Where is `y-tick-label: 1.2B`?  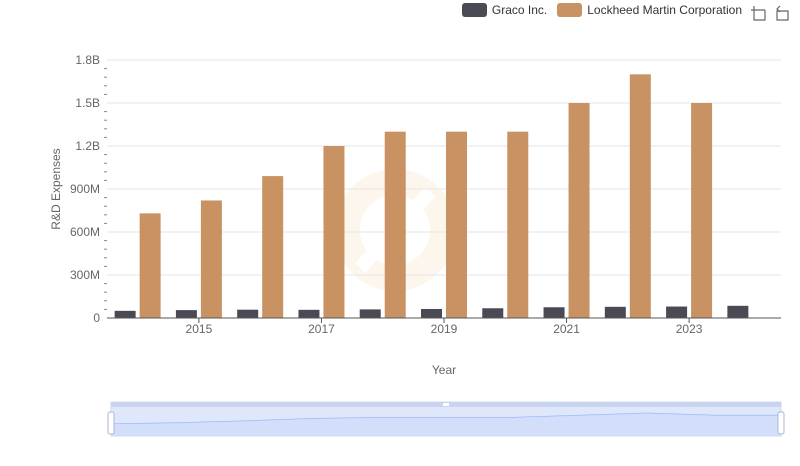
y-tick-label: 1.2B is located at coordinates (87, 146).